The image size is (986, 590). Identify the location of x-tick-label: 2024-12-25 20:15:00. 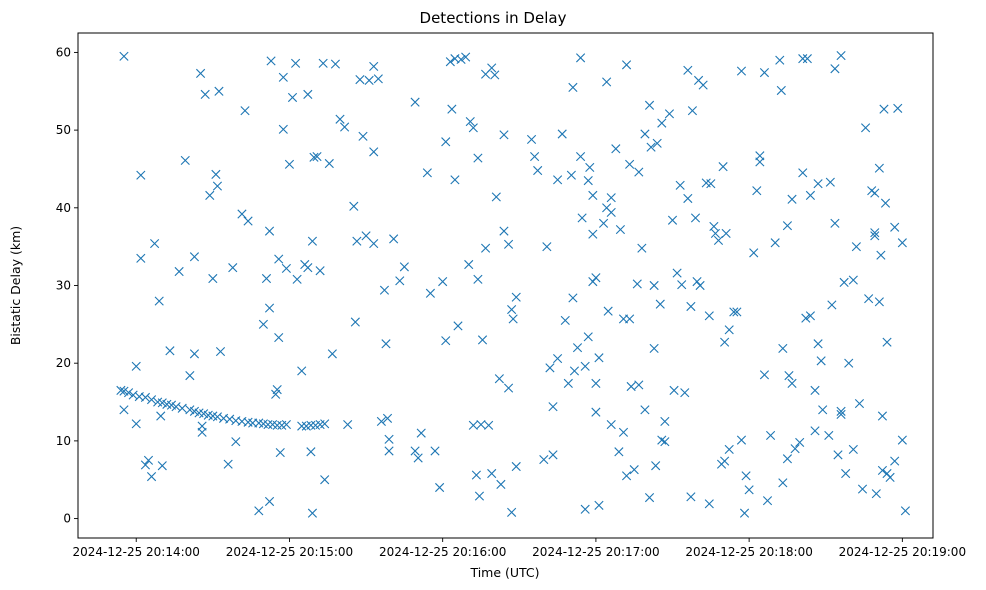
(289, 552).